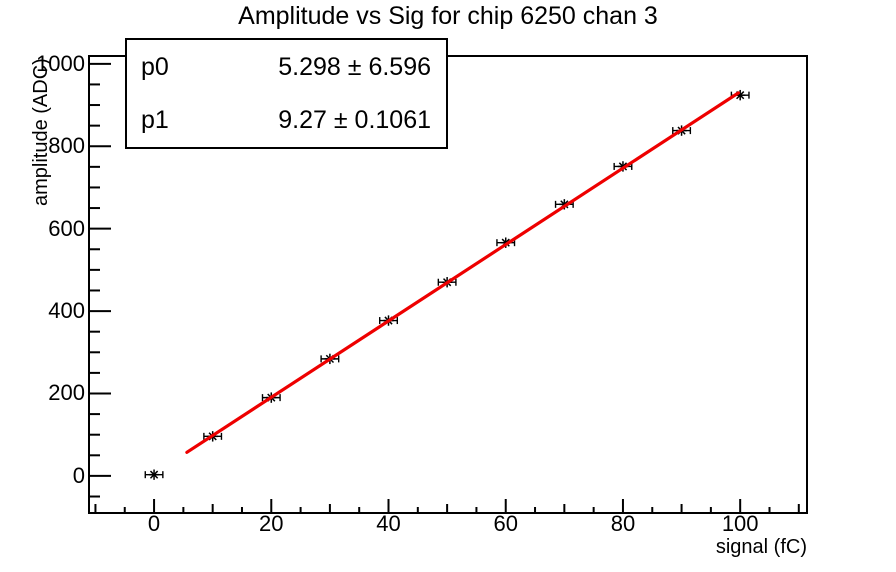 This screenshot has width=896, height=572. What do you see at coordinates (66, 146) in the screenshot?
I see `y-tick-label: 800` at bounding box center [66, 146].